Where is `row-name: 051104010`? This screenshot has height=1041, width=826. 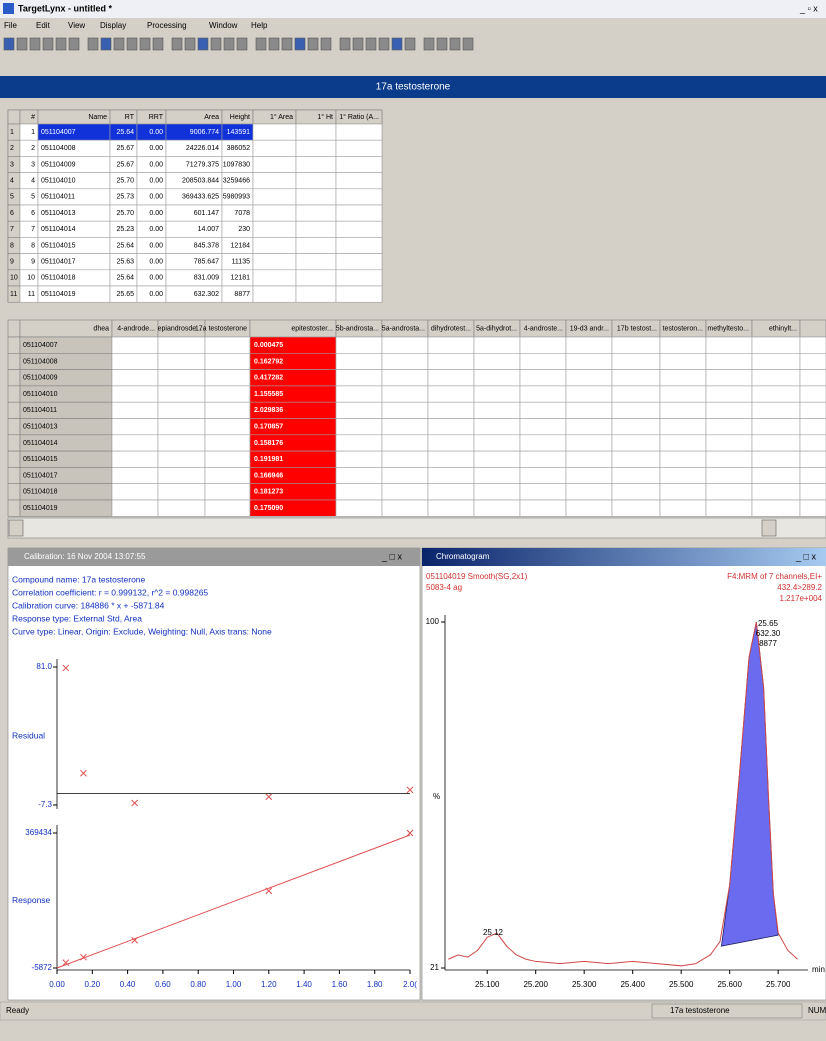 row-name: 051104010 is located at coordinates (40, 394).